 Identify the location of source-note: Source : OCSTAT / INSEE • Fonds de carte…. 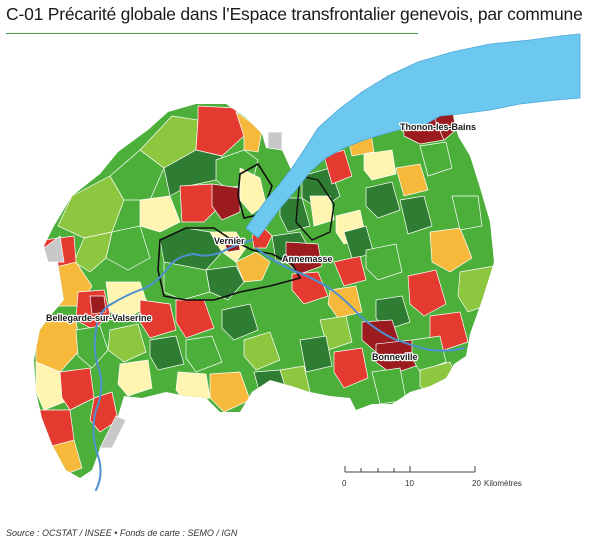
(122, 533).